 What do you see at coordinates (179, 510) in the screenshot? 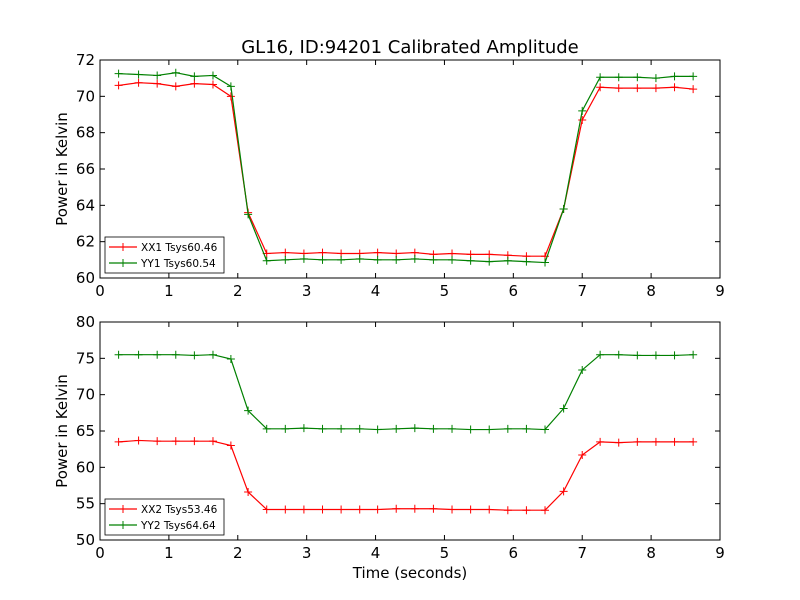
I see `legend-label: XX2 Tsys53.46` at bounding box center [179, 510].